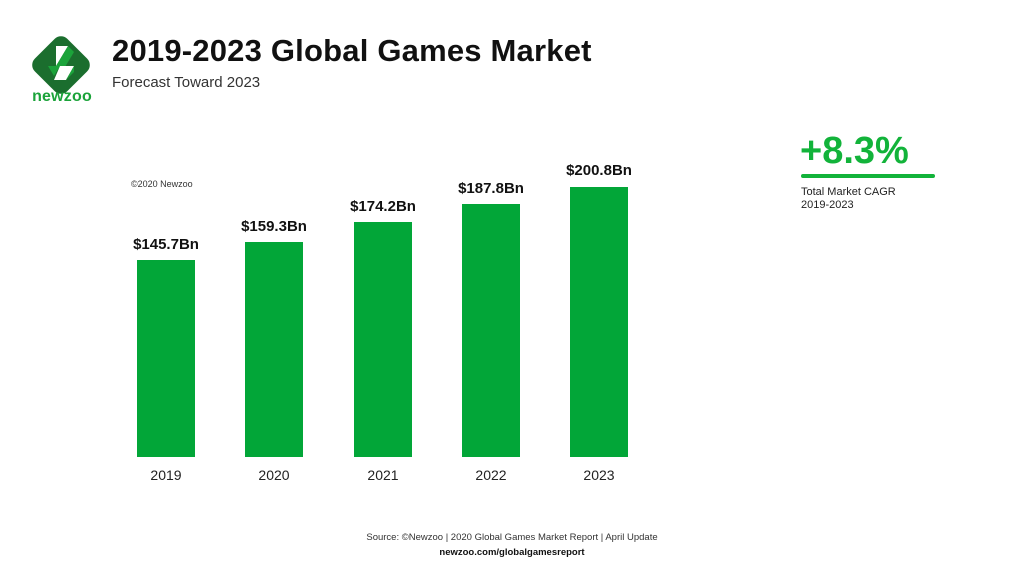  I want to click on chart-subtitle: Forecast Toward 2023, so click(186, 82).